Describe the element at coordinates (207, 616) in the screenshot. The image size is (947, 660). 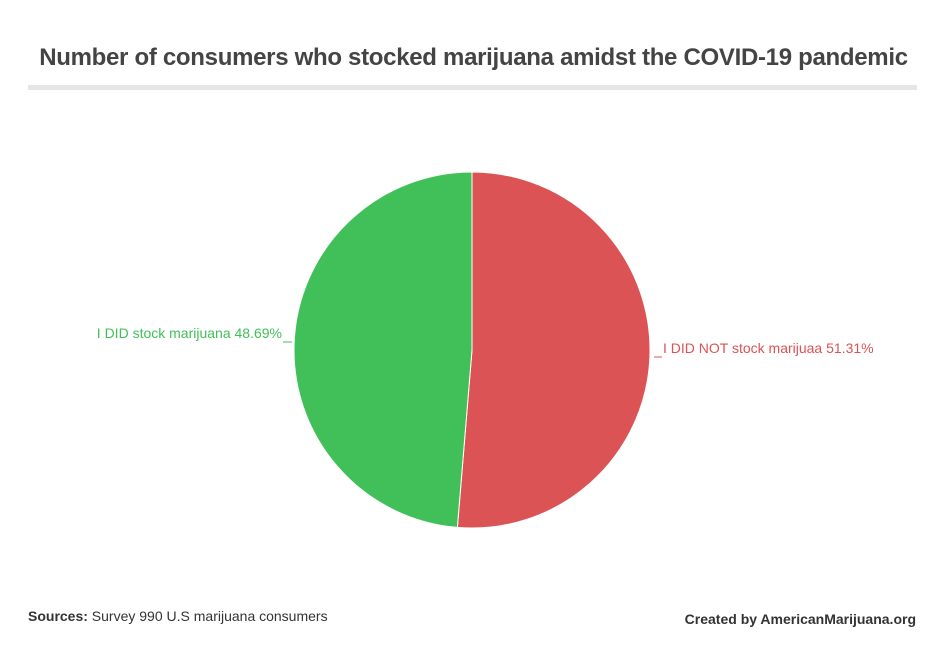
I see `sources-text: Survey 990 U.S marijuana consumers` at that location.